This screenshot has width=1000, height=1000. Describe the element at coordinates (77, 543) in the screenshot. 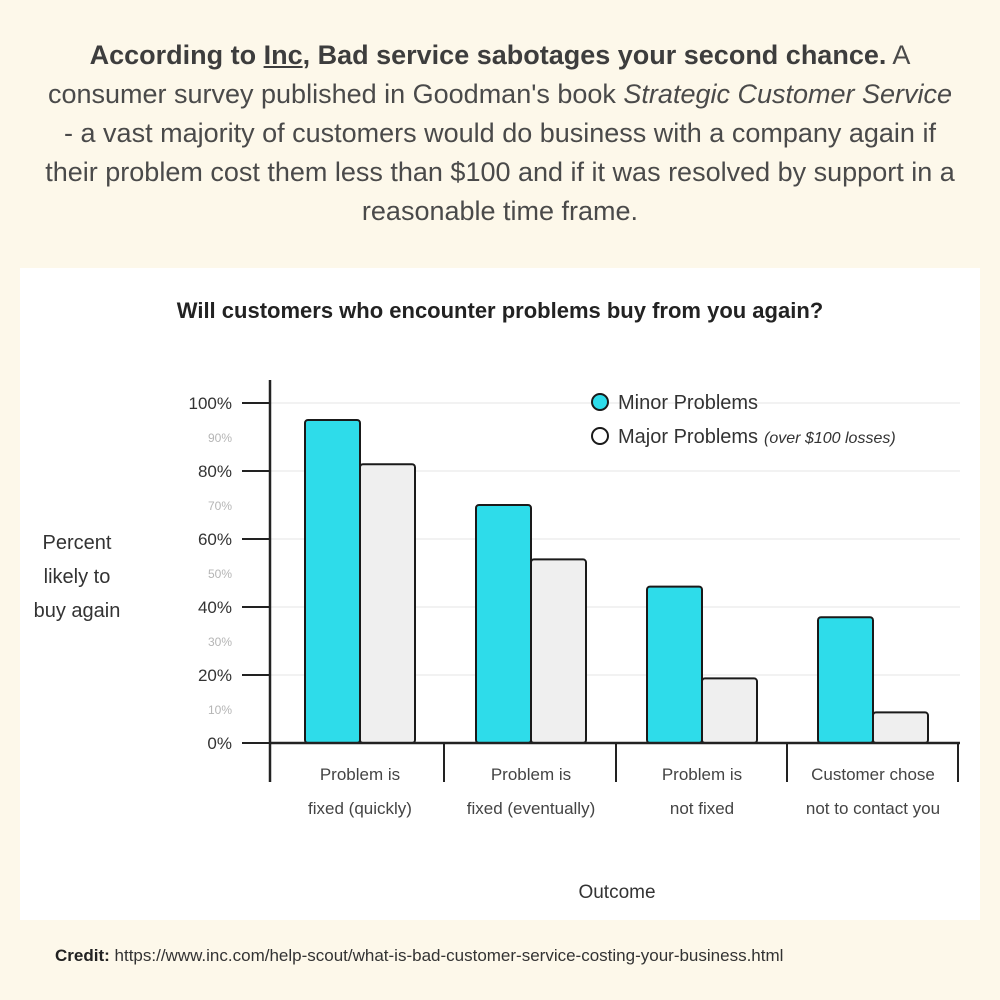

I see `y-axis-label-line: Percent` at that location.